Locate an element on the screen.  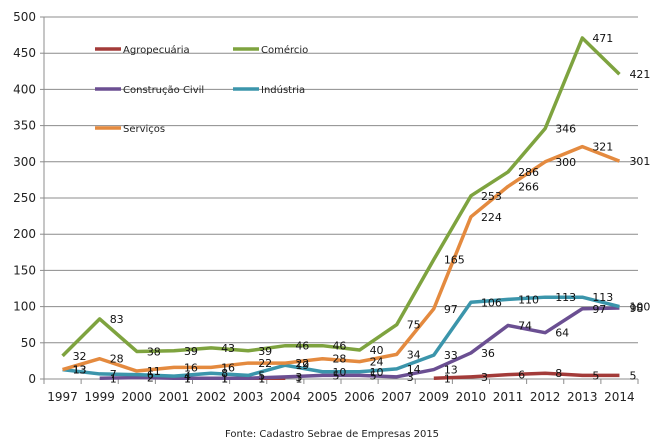
data-label: 4 is located at coordinates (187, 376).